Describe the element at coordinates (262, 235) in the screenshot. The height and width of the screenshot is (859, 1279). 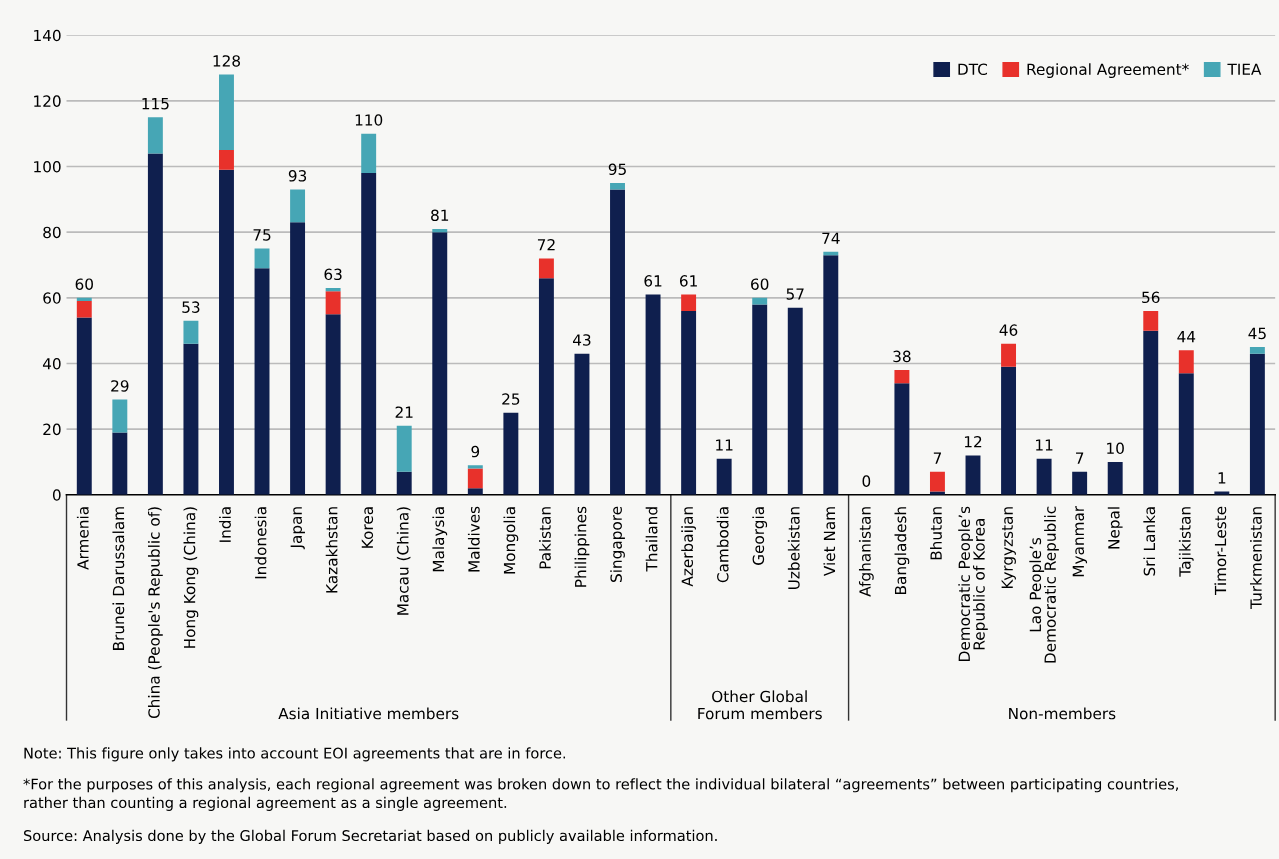
I see `total-label: 75` at that location.